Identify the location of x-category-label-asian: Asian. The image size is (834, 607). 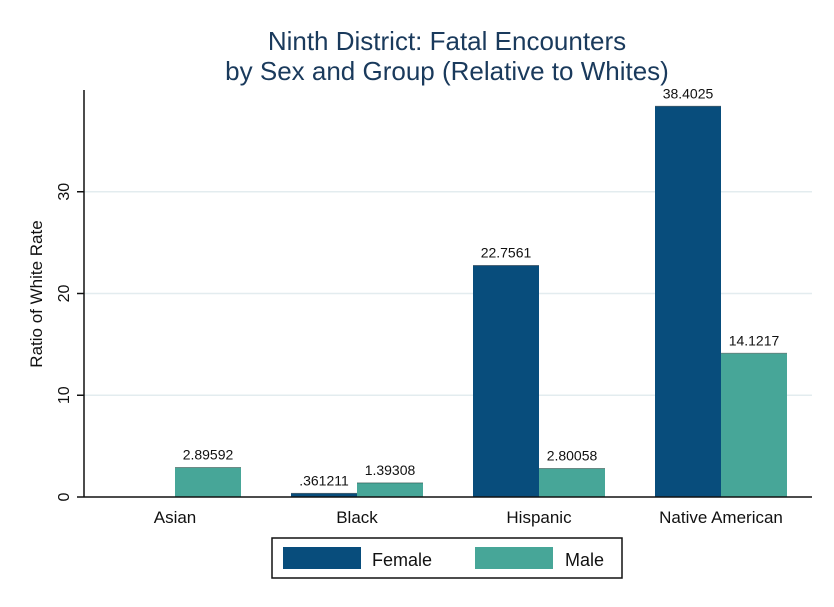
(175, 517).